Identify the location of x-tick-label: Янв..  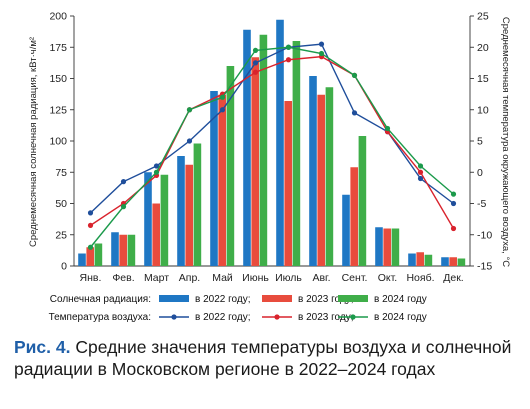
(91, 278).